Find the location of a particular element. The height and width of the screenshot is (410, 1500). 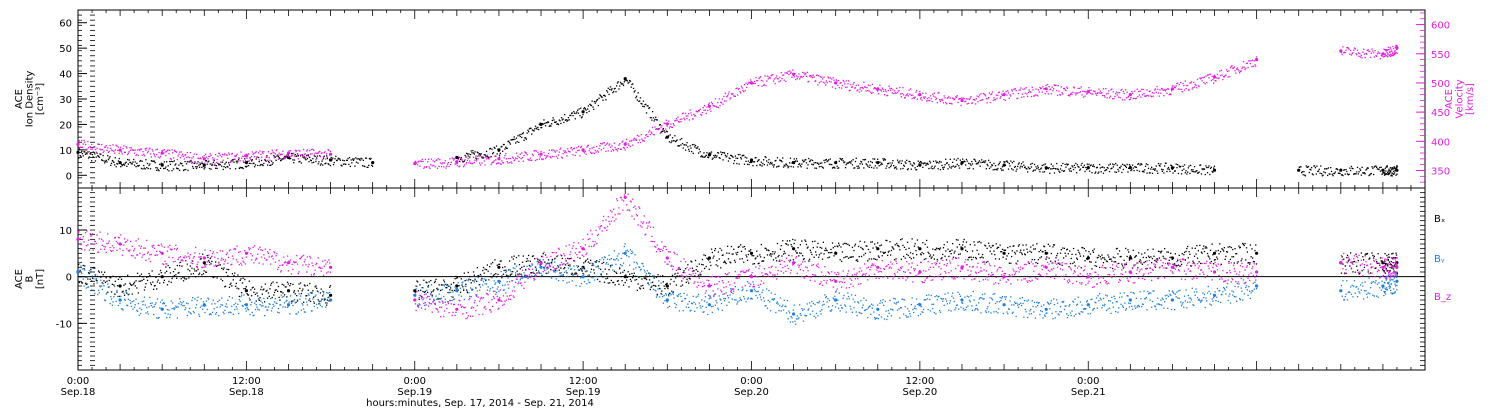

bx-point is located at coordinates (1257, 253).